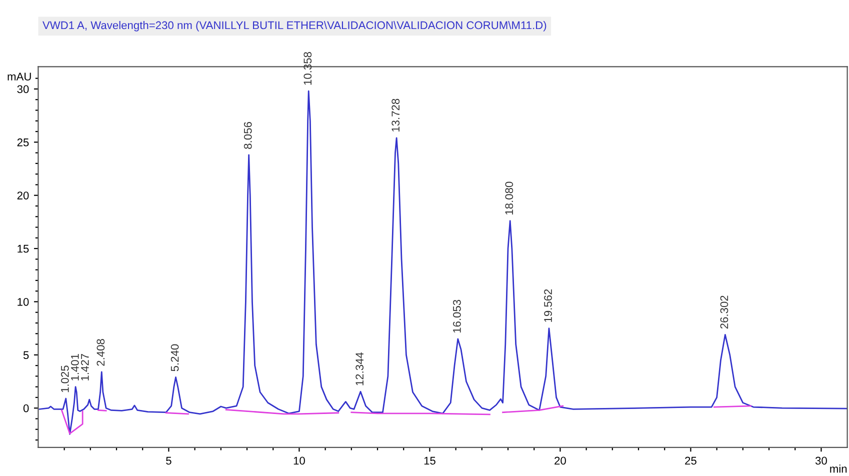 The image size is (849, 476). What do you see at coordinates (84, 367) in the screenshot?
I see `annotation: 1.427` at bounding box center [84, 367].